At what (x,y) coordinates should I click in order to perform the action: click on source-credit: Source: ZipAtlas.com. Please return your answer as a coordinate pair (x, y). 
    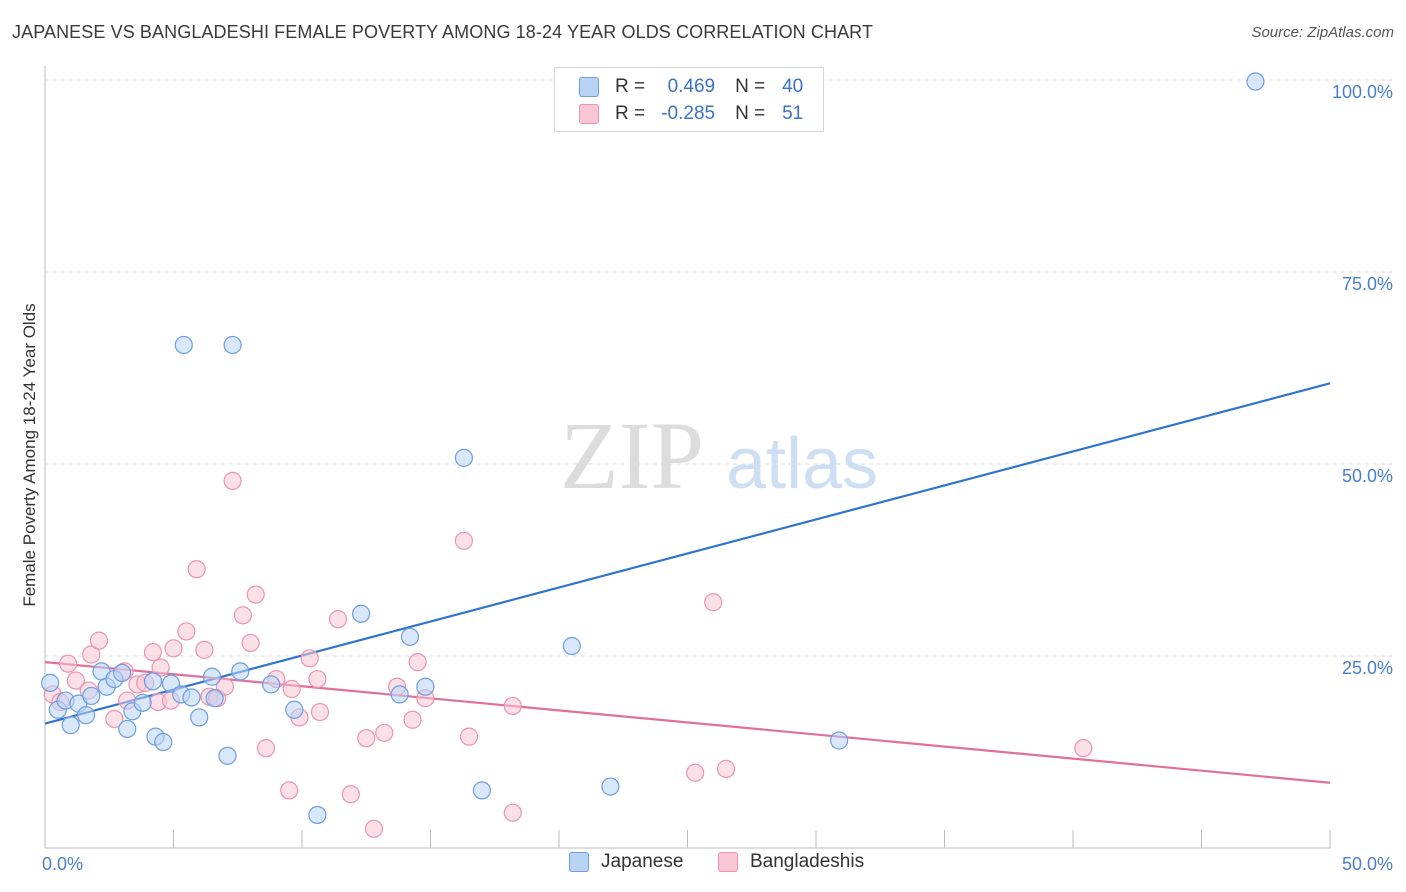
    Looking at the image, I should click on (1322, 32).